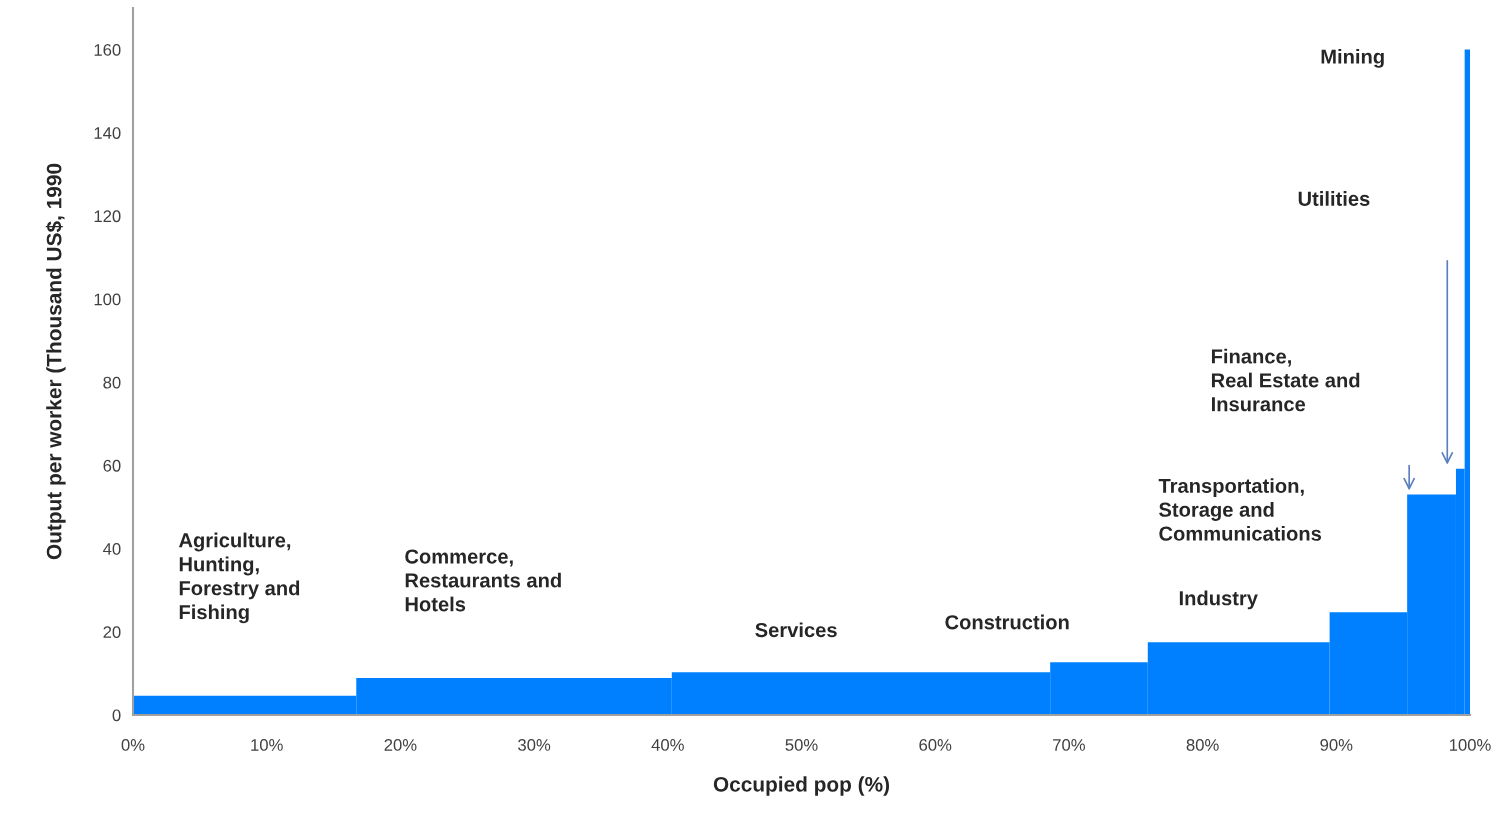 The height and width of the screenshot is (816, 1509). I want to click on annotation: Industry, so click(1218, 600).